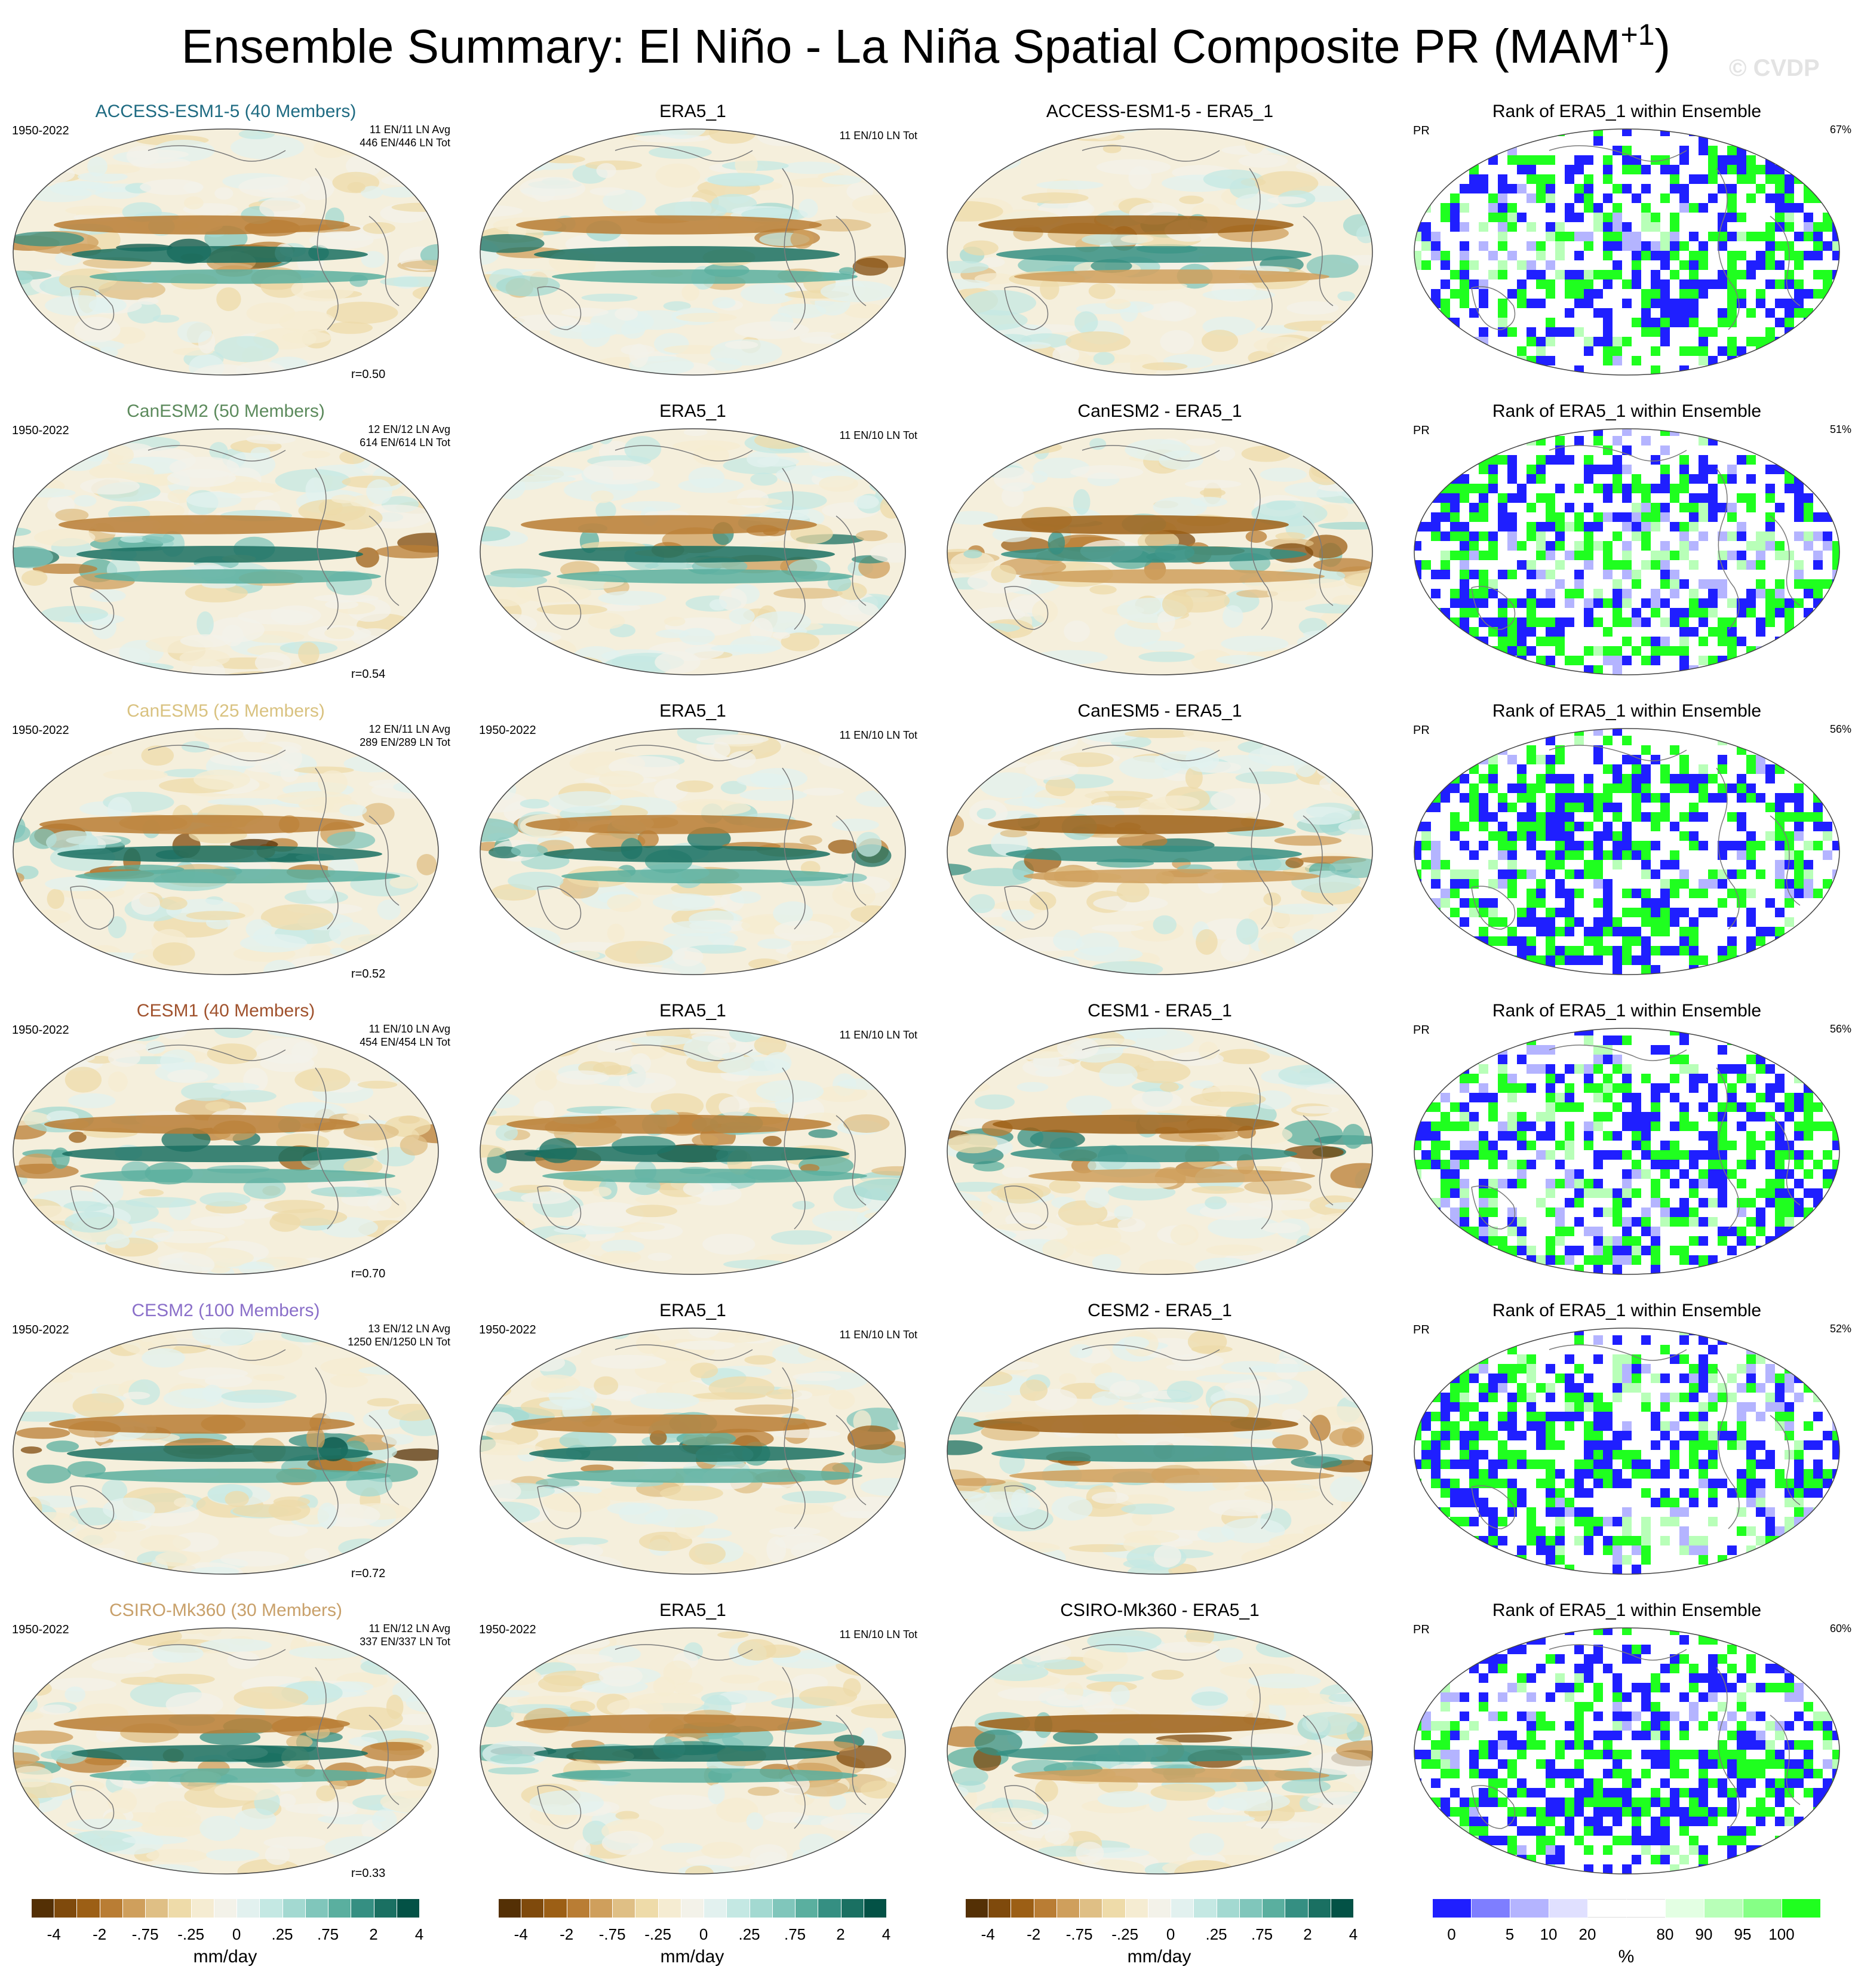  What do you see at coordinates (409, 729) in the screenshot?
I see `member-avg-label: 12 EN/11 LN Avg` at bounding box center [409, 729].